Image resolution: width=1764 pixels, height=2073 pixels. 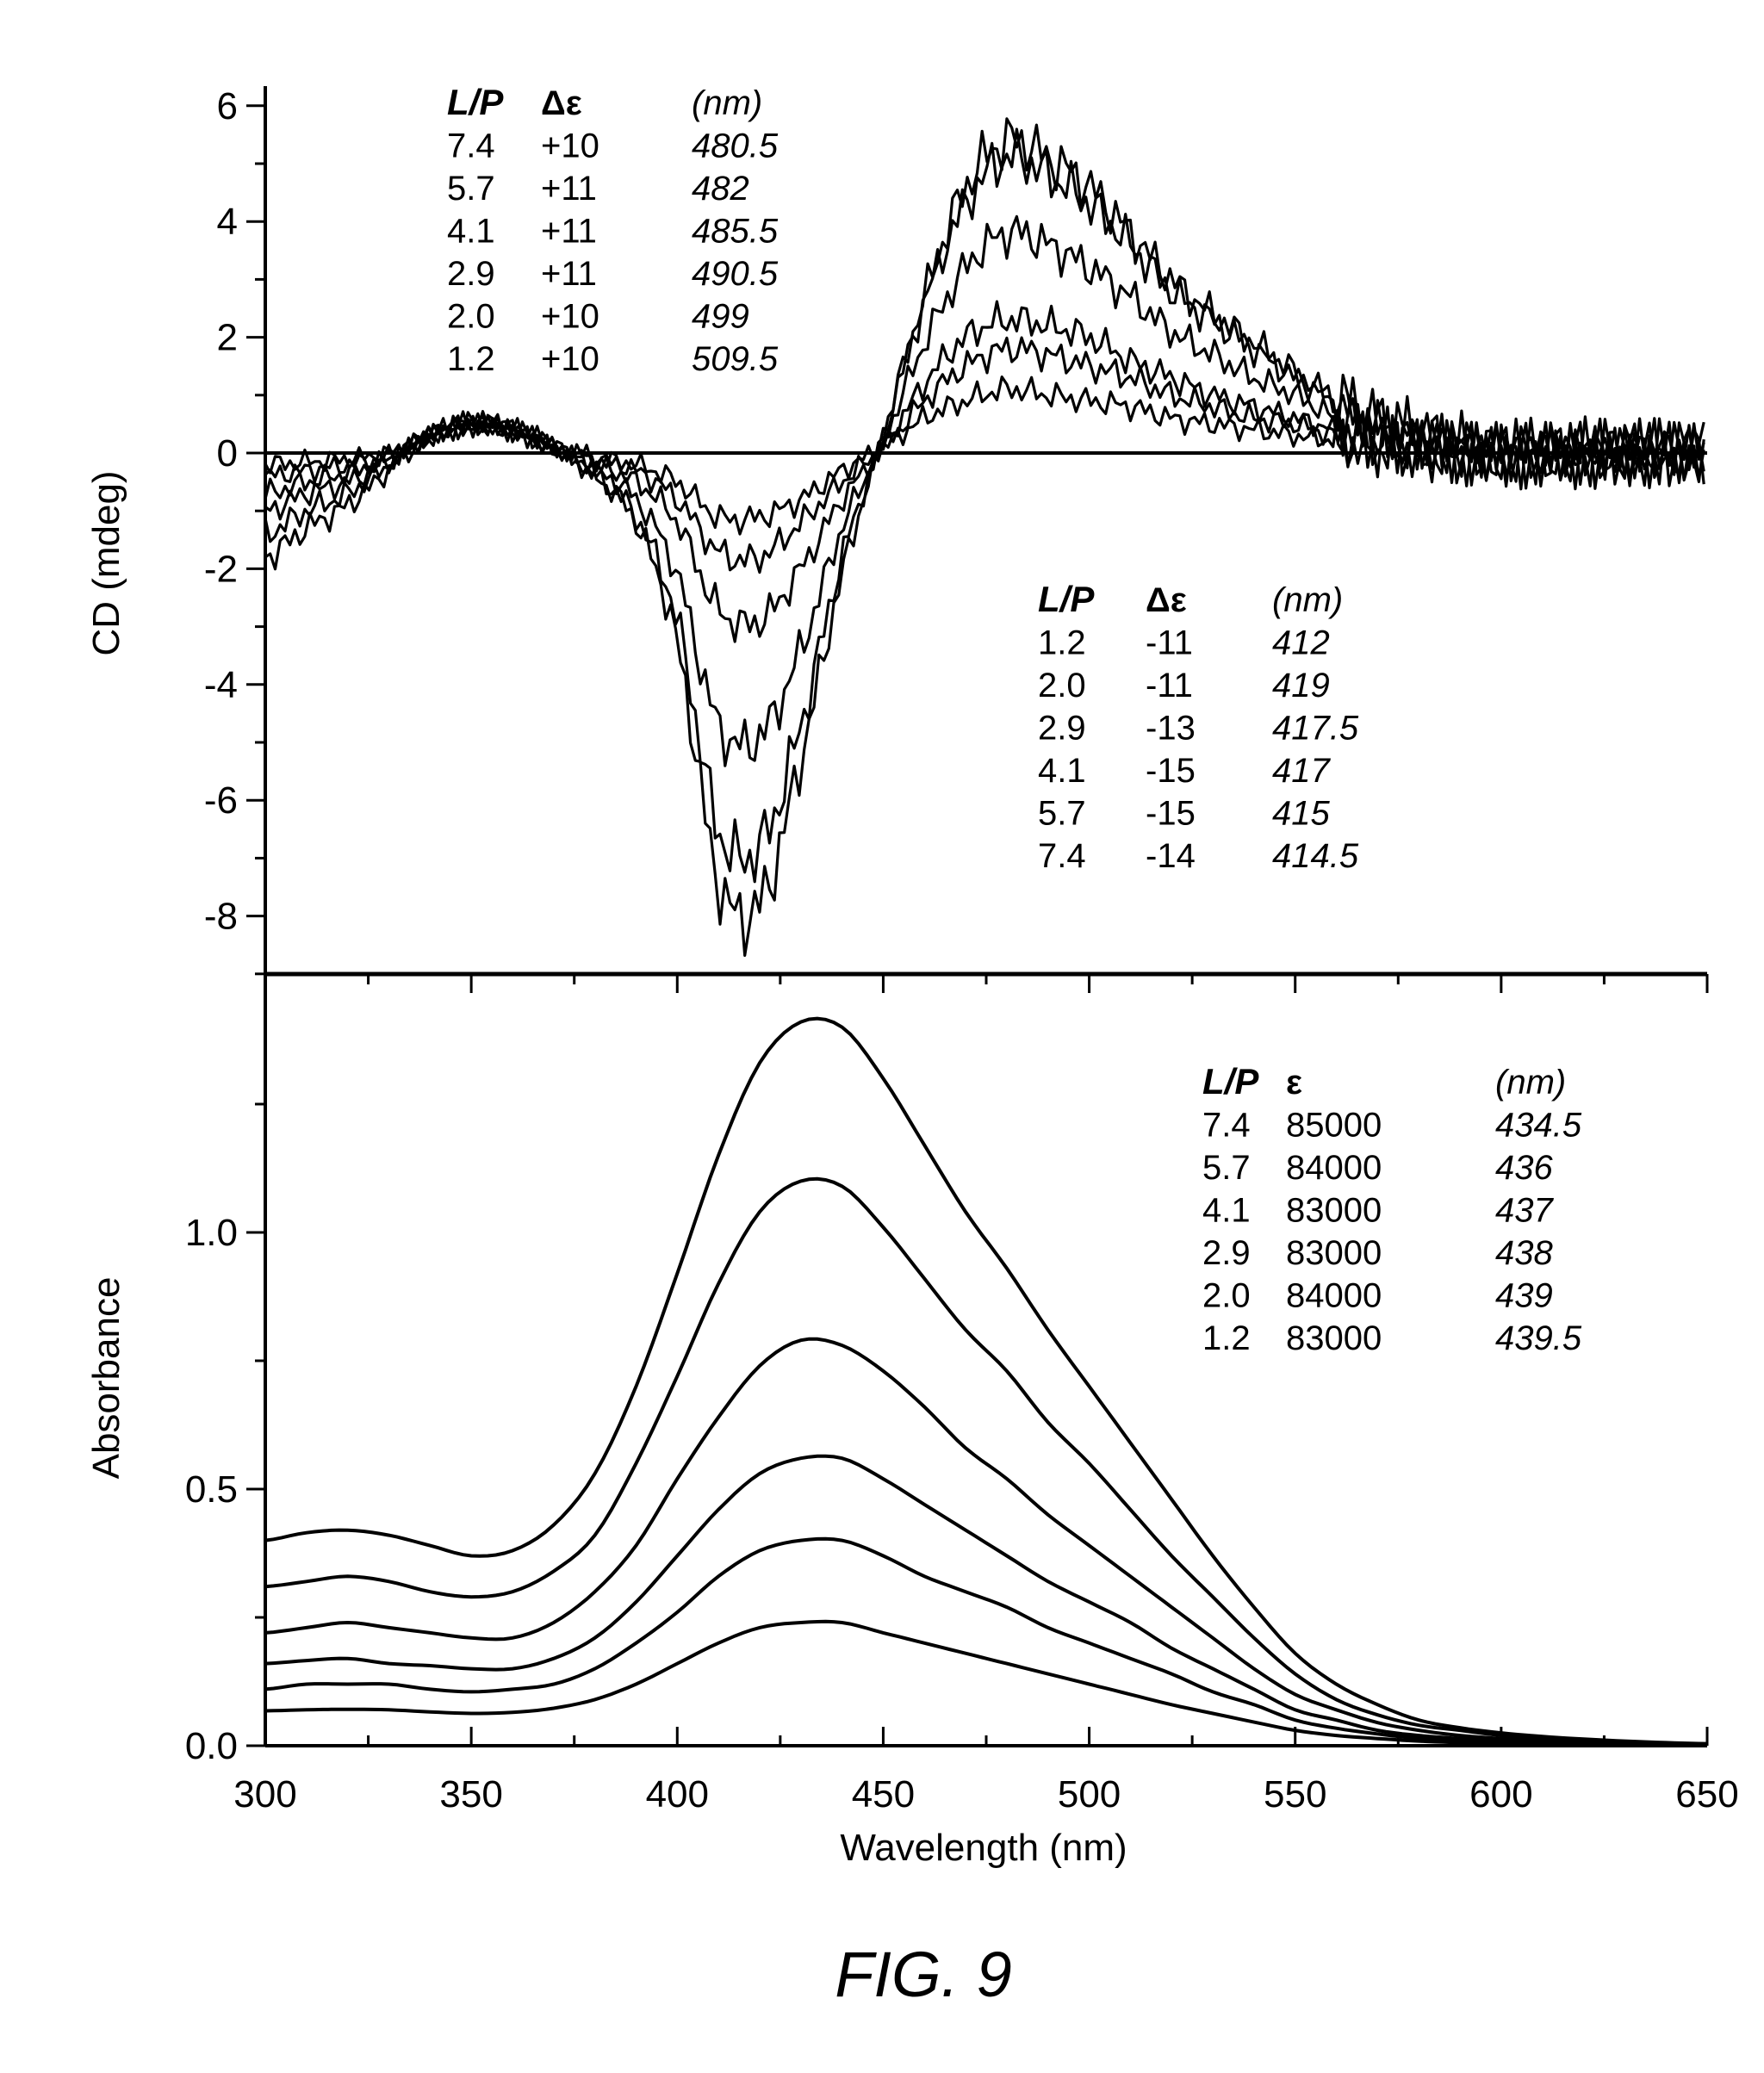 I want to click on cd-y-tick-label: 0, so click(x=228, y=453).